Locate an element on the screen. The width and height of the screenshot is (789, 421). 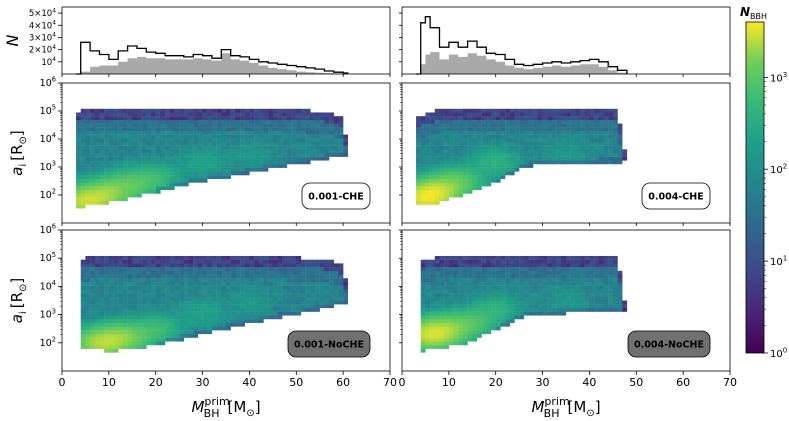
a-y-tick-label-mantissa: 10 is located at coordinates (46, 83).